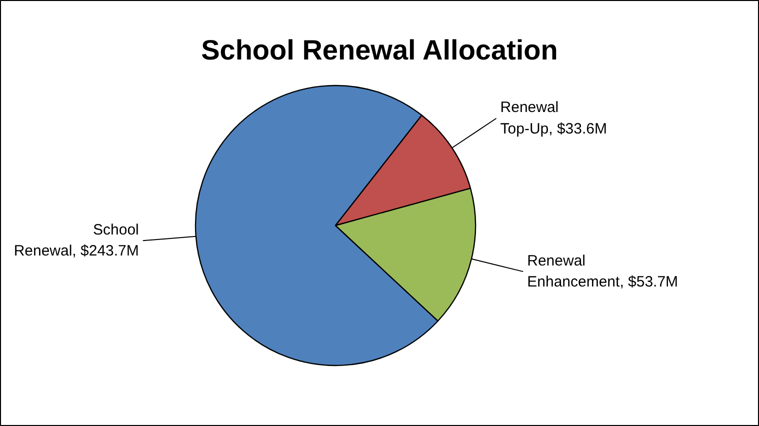 The width and height of the screenshot is (759, 426). I want to click on slice-label: School Renewal, $243.7M, so click(76, 240).